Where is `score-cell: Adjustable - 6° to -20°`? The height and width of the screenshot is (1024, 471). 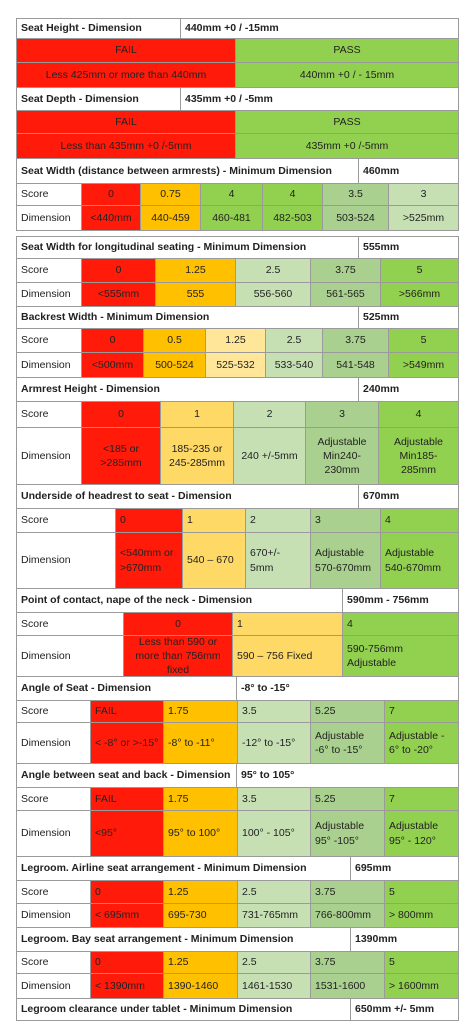
score-cell: Adjustable - 6° to -20° is located at coordinates (421, 743).